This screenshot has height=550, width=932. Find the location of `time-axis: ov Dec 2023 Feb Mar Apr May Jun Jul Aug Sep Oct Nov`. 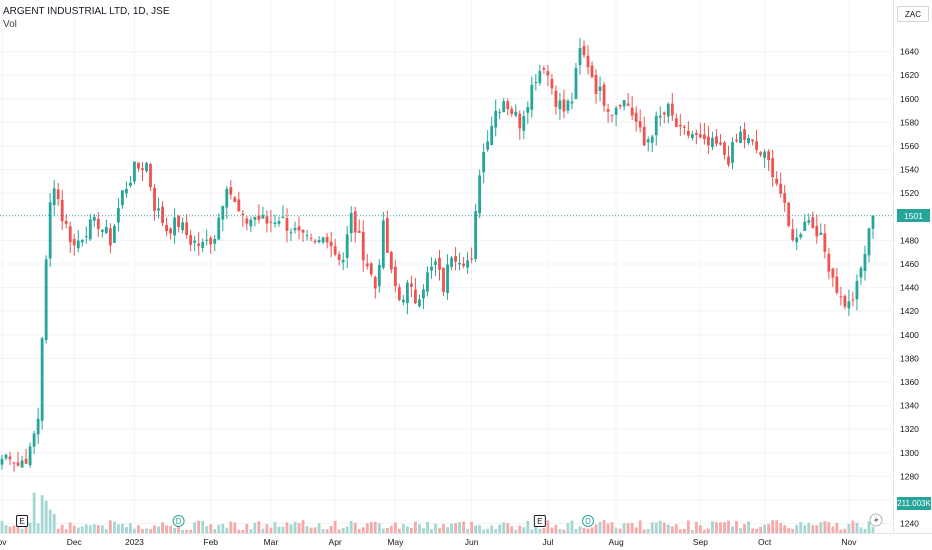

time-axis: ov Dec 2023 Feb Mar Apr May Jun Jul Aug Sep Oct Nov is located at coordinates (428, 542).